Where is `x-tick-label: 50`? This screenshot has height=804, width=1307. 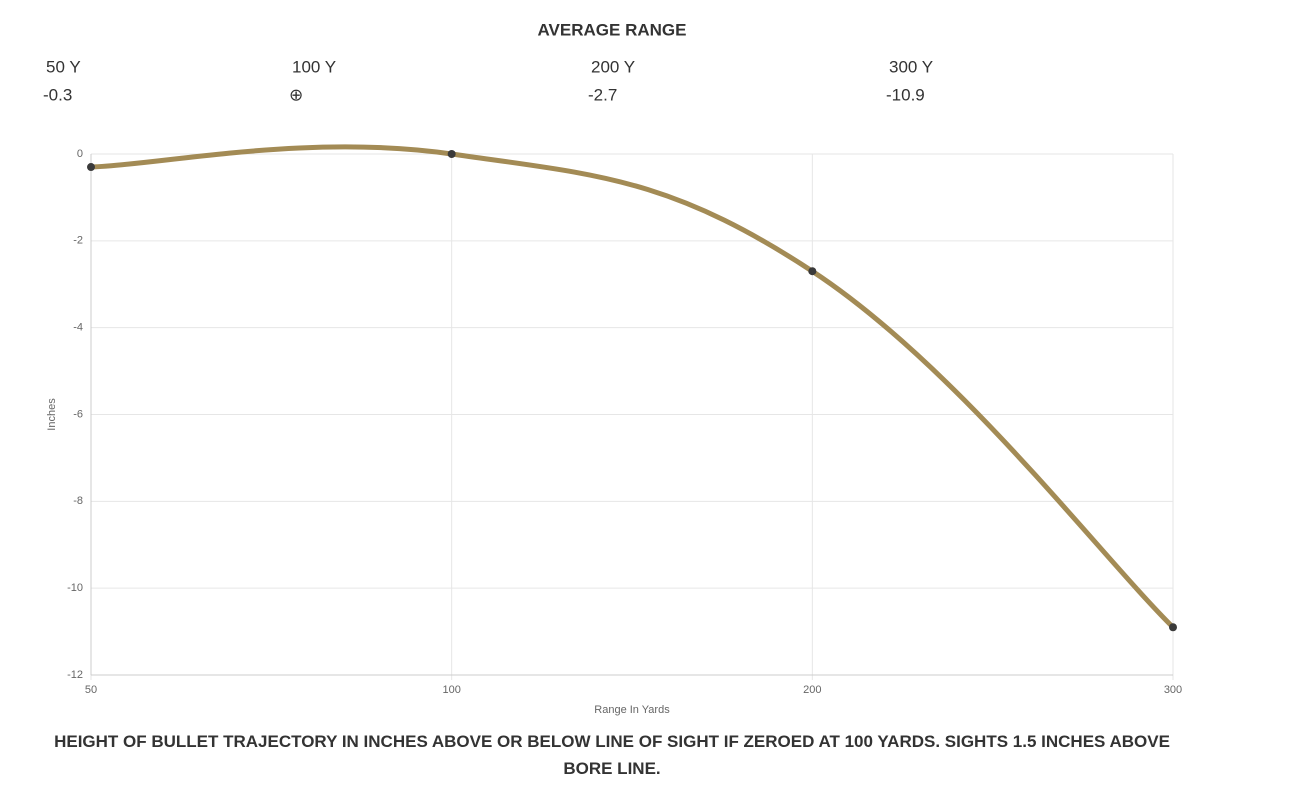 x-tick-label: 50 is located at coordinates (91, 690).